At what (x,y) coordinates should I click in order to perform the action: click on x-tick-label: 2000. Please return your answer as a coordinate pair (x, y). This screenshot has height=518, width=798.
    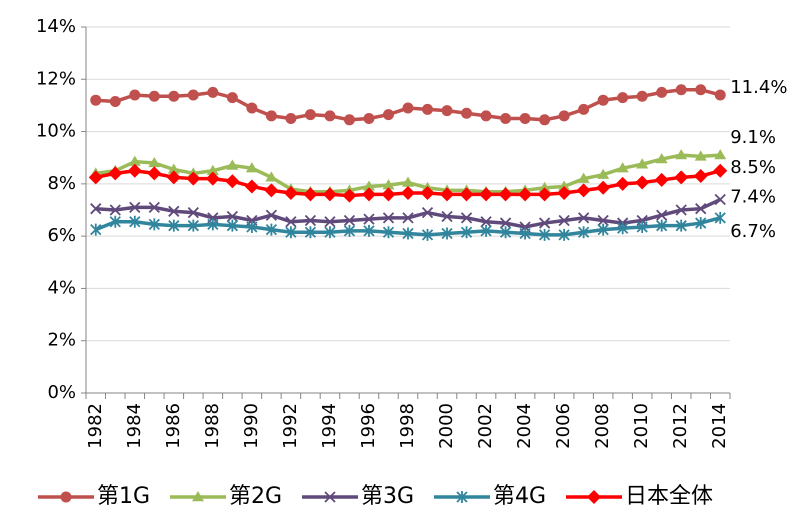
    Looking at the image, I should click on (446, 426).